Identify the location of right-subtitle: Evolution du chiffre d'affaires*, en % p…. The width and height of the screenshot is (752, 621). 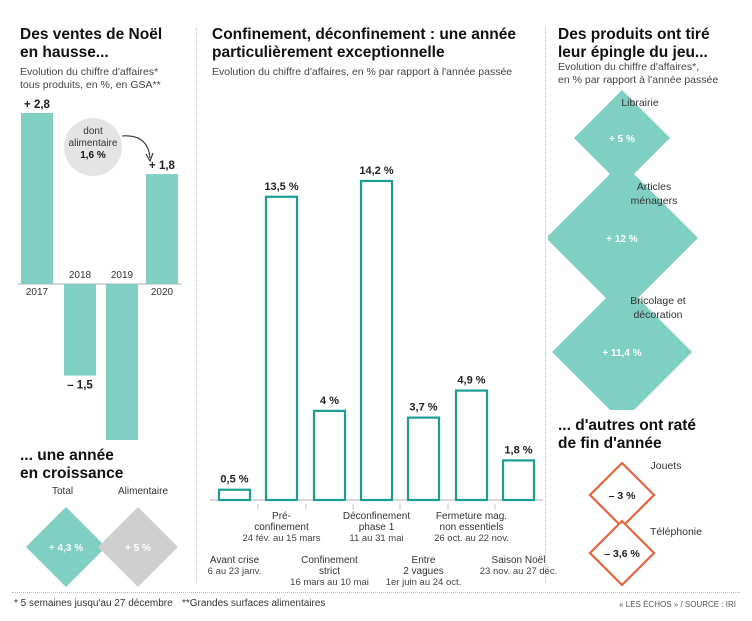
(638, 74).